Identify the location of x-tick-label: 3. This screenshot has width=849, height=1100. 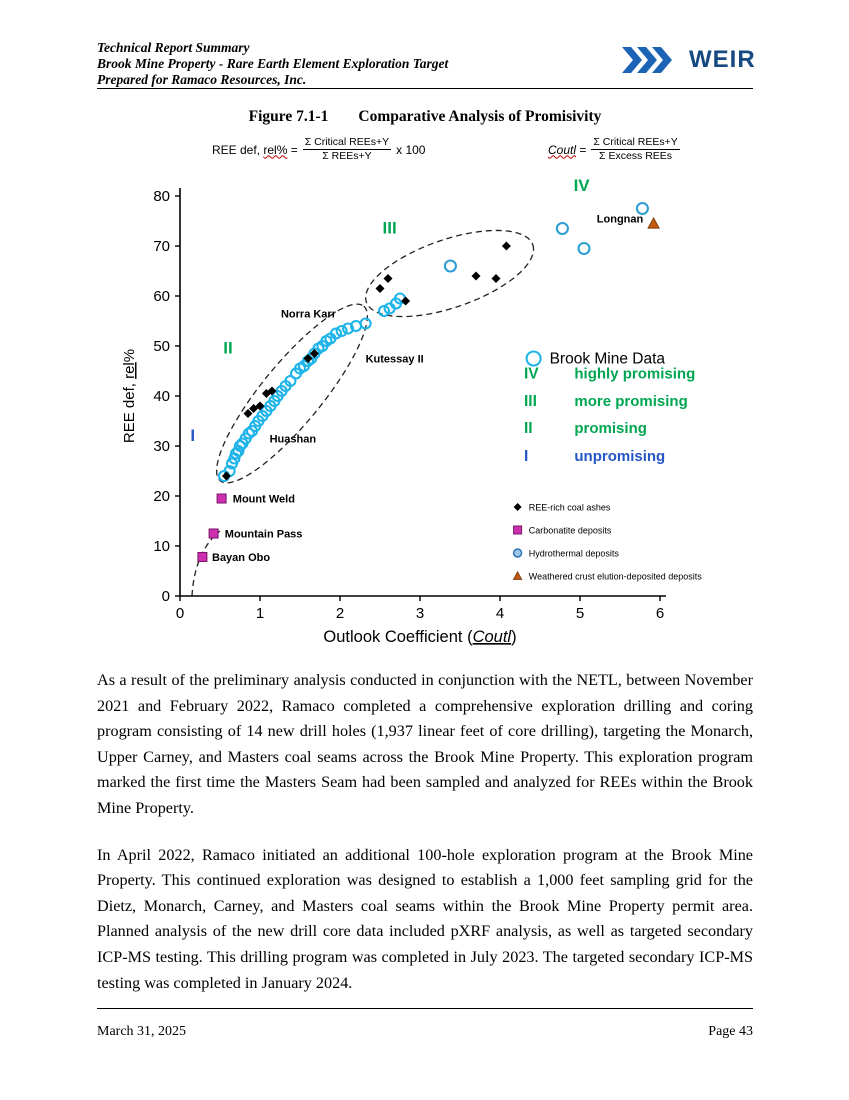
(420, 613).